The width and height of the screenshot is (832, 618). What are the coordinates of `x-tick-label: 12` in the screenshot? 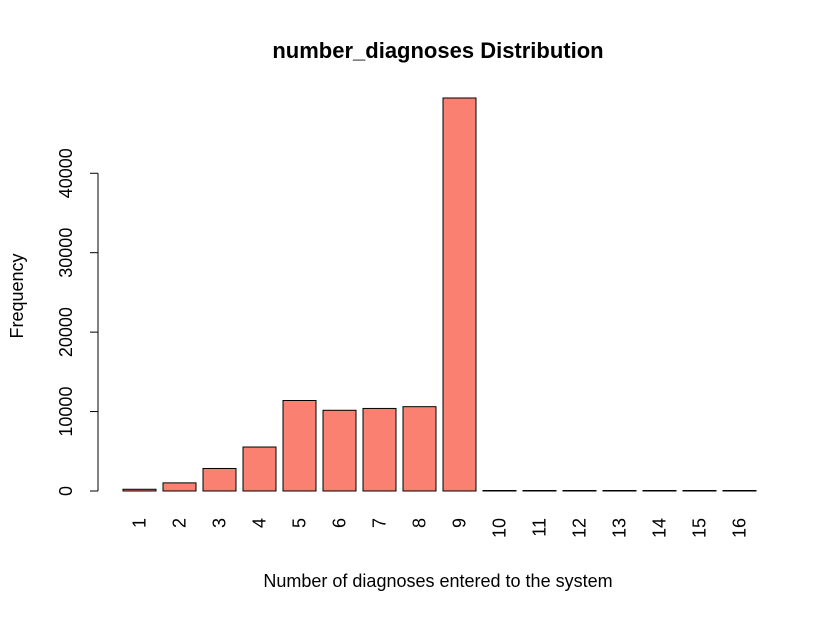 It's located at (580, 528).